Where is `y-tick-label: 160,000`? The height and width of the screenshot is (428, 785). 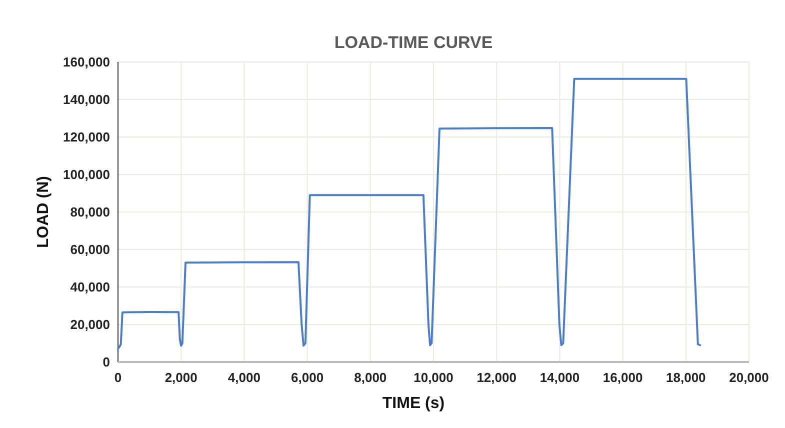 y-tick-label: 160,000 is located at coordinates (86, 62).